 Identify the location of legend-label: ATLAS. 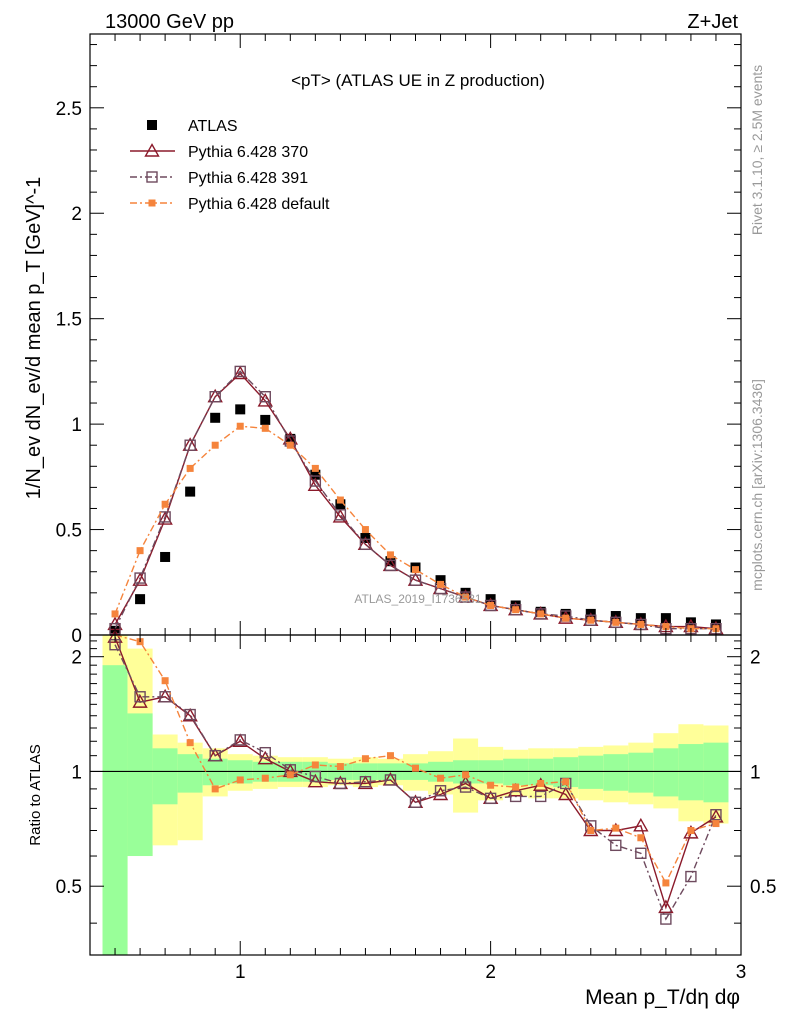
(213, 126).